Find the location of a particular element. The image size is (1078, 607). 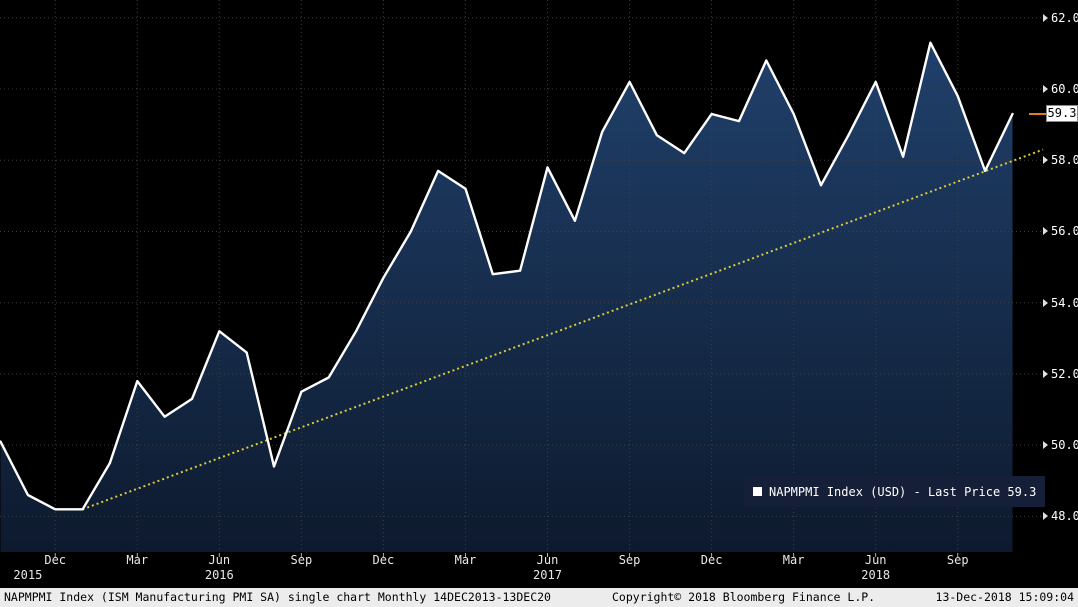

legend-swatch is located at coordinates (757, 491).